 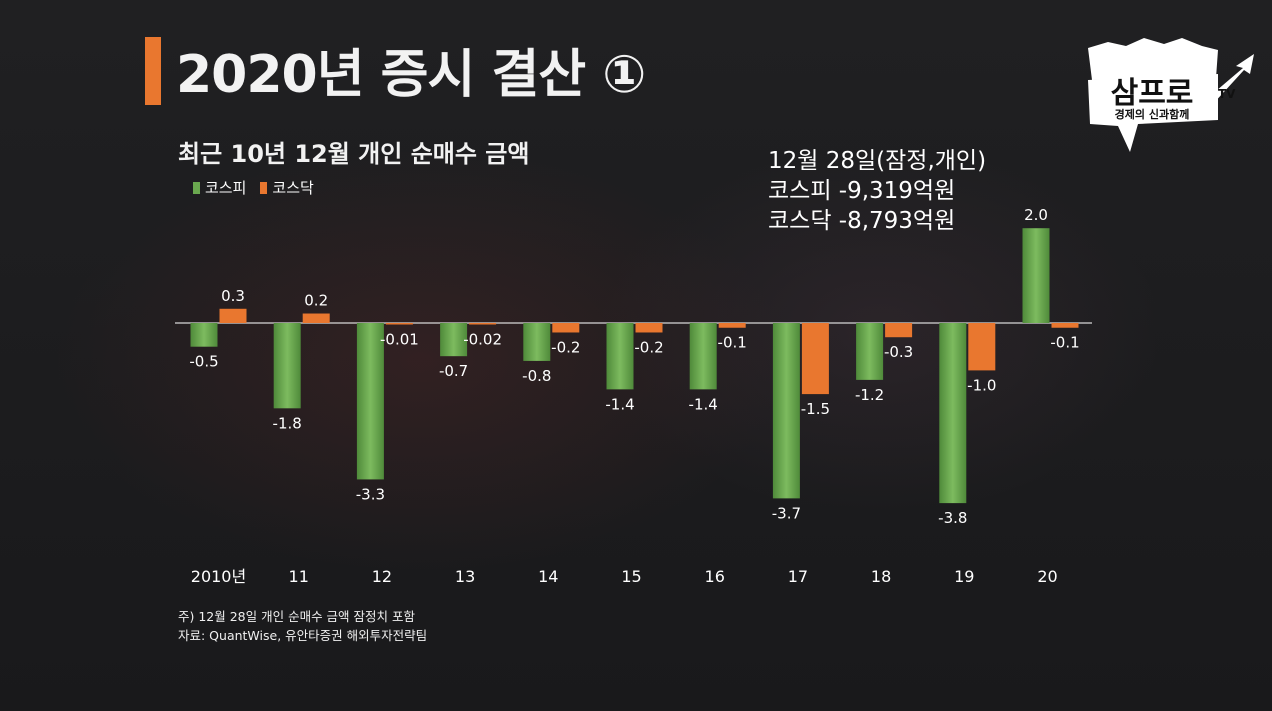 I want to click on data-label-kosdaq-4: -0.2, so click(x=565, y=347).